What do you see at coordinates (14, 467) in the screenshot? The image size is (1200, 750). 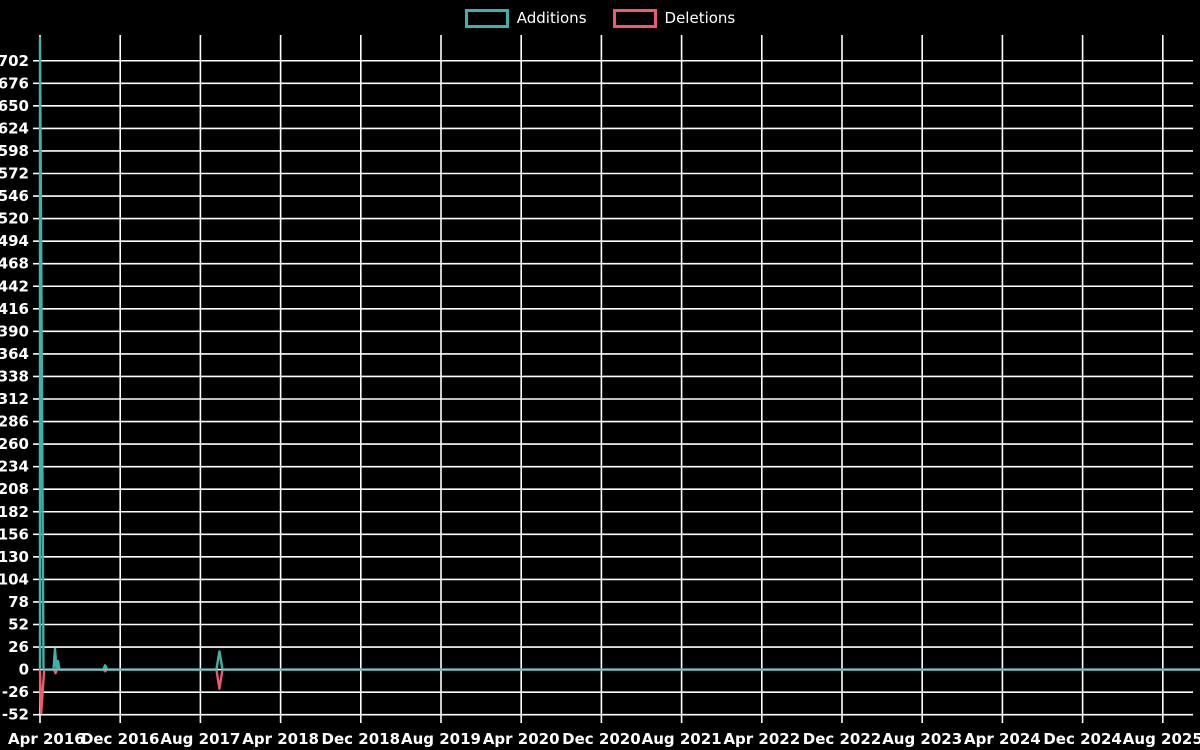 I see `y-axis-tick-label: 234` at bounding box center [14, 467].